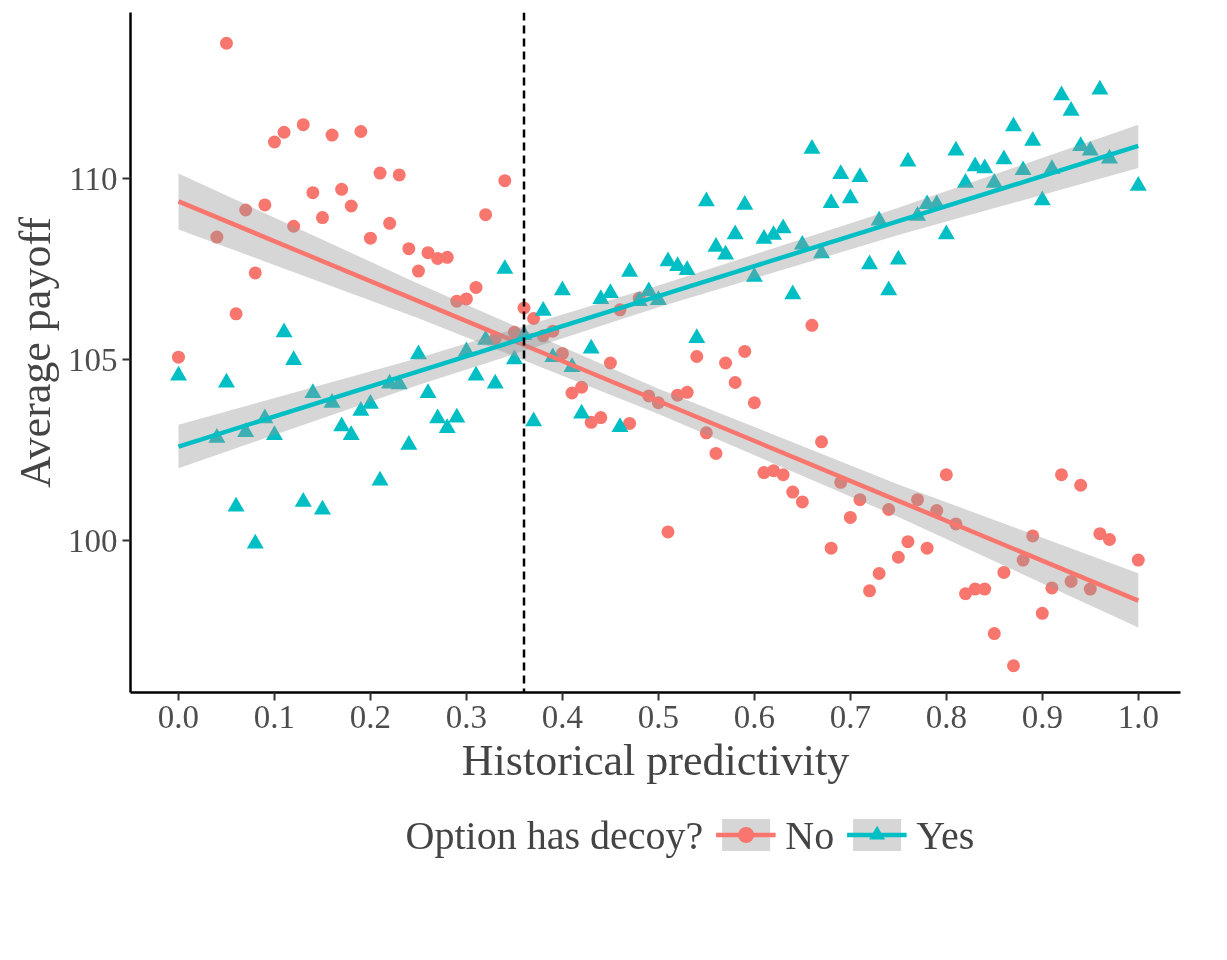 Image resolution: width=1227 pixels, height=960 pixels. What do you see at coordinates (655, 760) in the screenshot?
I see `x-axis-title: Historical predictivity` at bounding box center [655, 760].